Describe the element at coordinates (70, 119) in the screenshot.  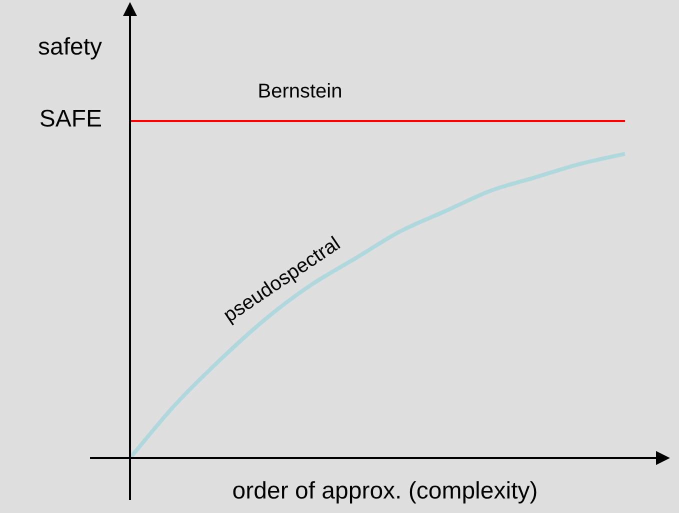
I see `annotation: SAFE` at that location.